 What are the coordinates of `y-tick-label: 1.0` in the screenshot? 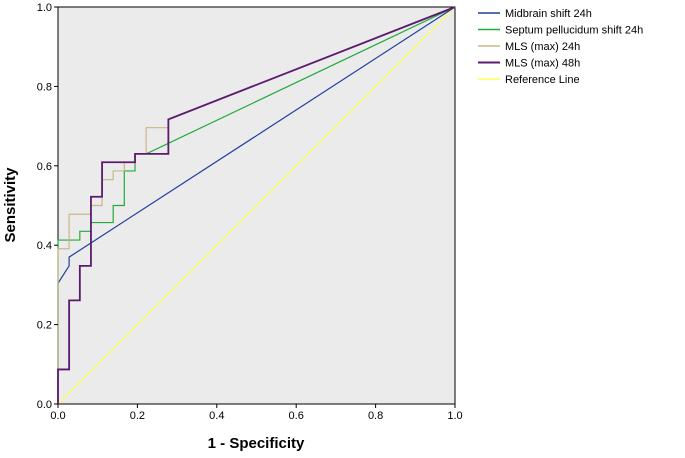 It's located at (44, 8).